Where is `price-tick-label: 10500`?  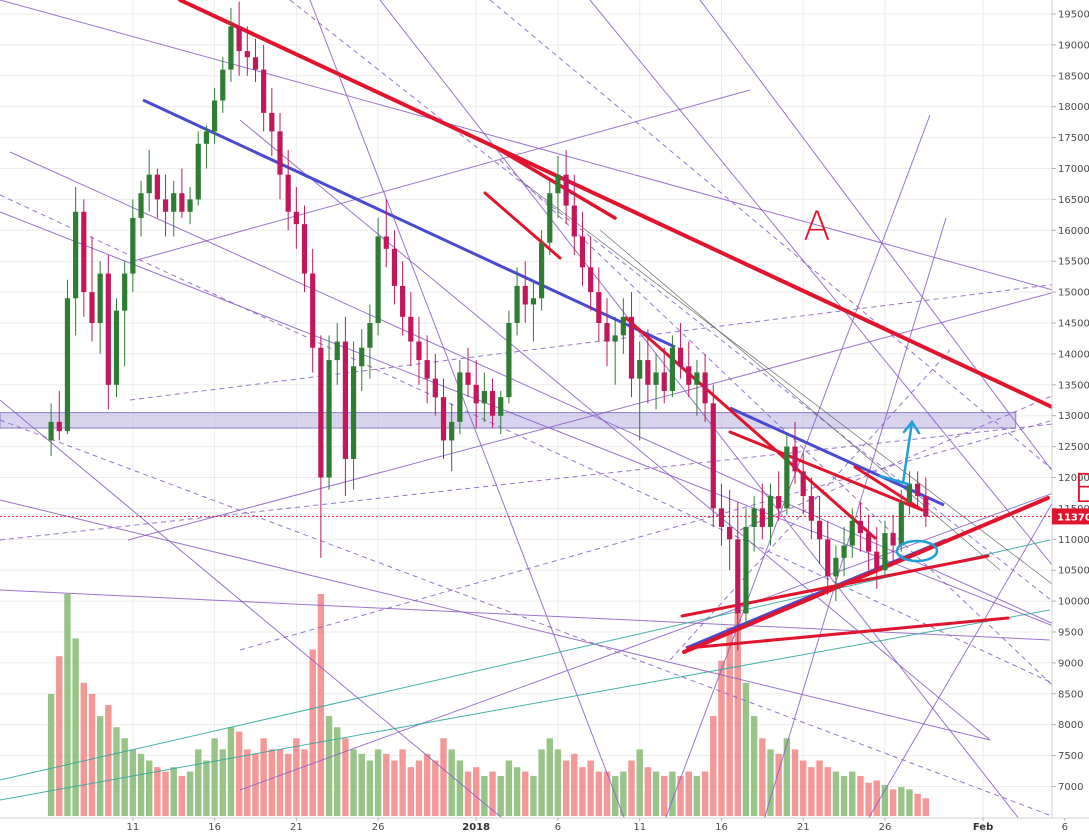 price-tick-label: 10500 is located at coordinates (1073, 571).